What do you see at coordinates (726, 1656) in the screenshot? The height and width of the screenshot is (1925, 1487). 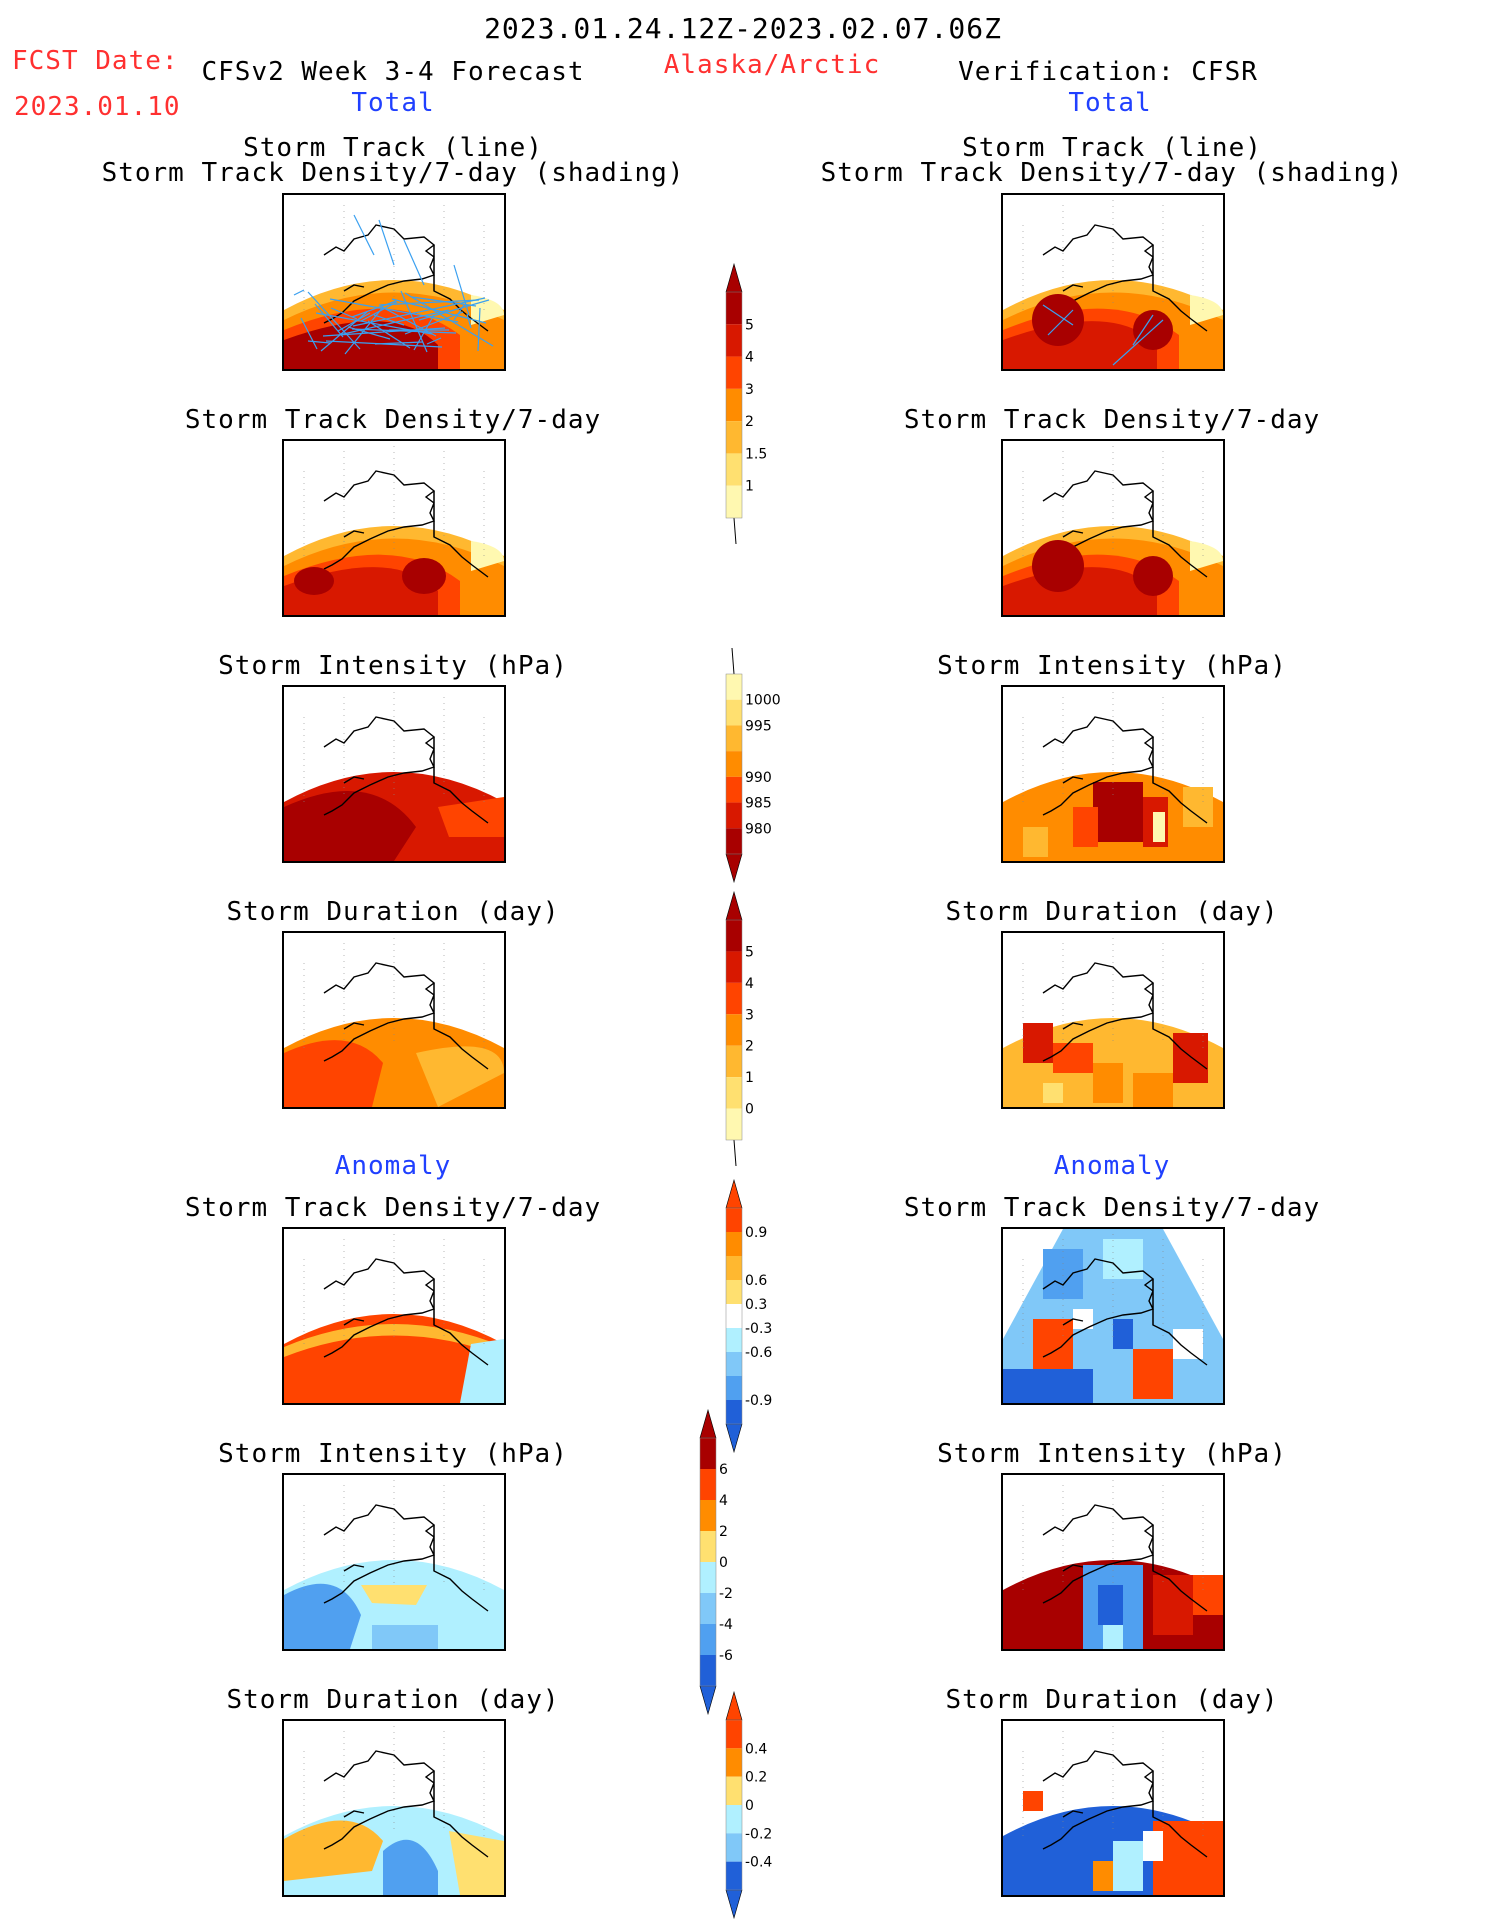 I see `colorbar-tick-label: -6` at bounding box center [726, 1656].